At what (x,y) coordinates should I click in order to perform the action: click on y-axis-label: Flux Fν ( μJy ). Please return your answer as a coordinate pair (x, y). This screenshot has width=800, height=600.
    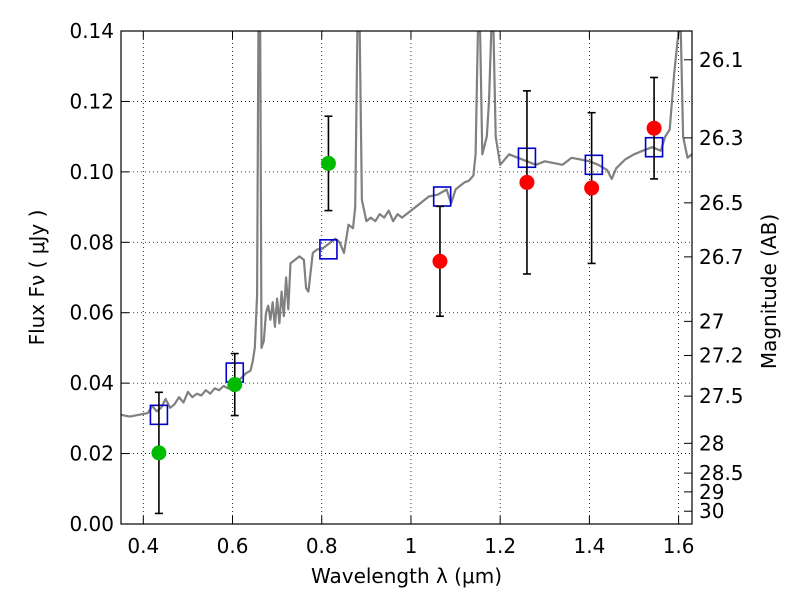
    Looking at the image, I should click on (37, 278).